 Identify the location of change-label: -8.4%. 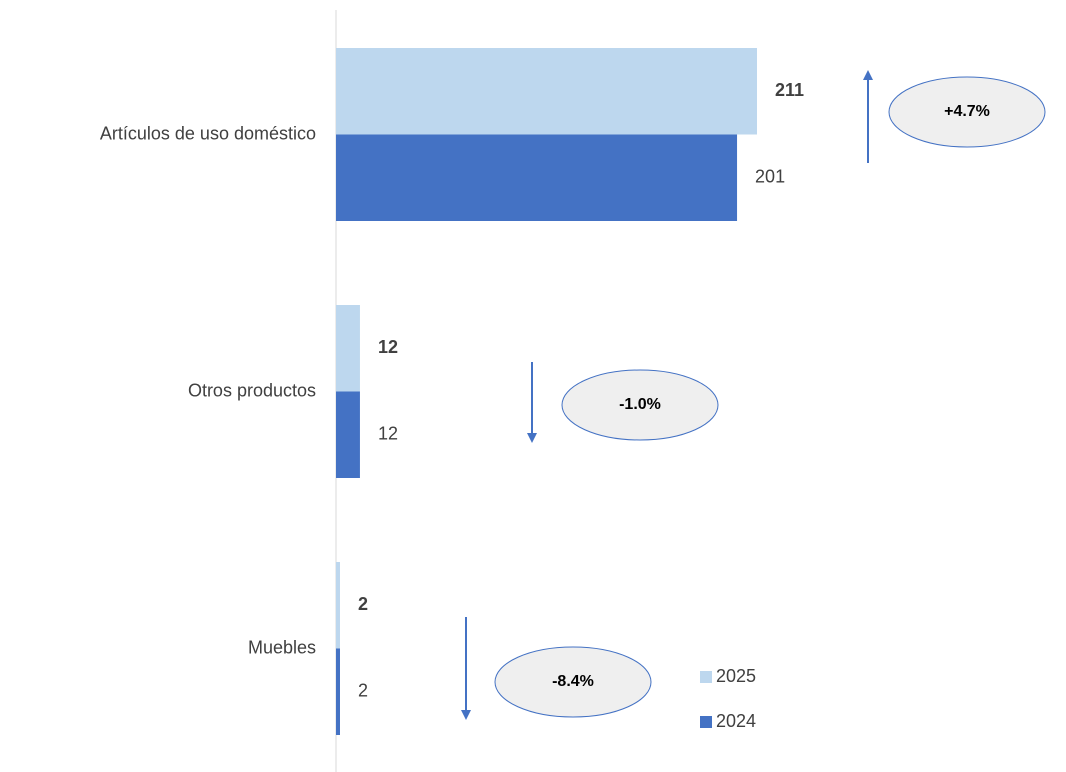
(573, 681).